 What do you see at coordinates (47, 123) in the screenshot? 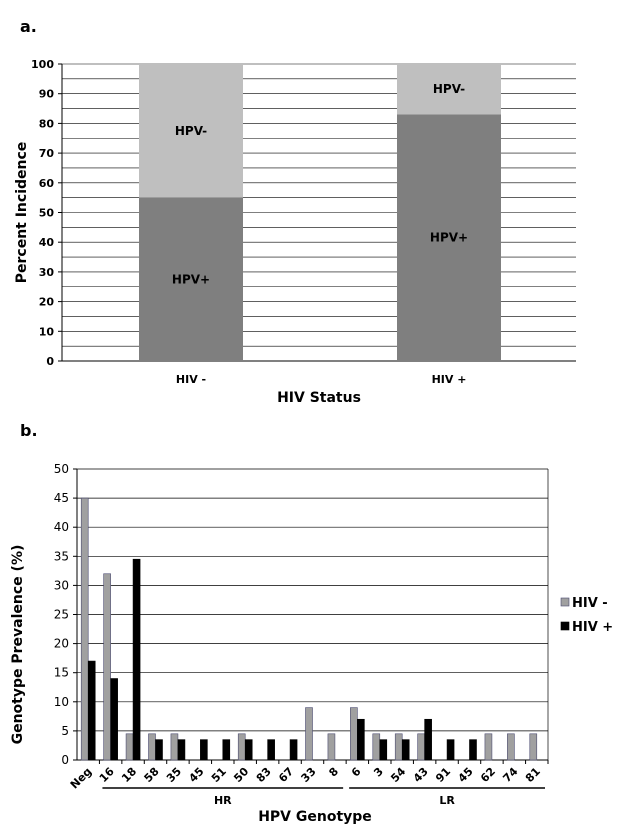
I see `y-tick-label: 80` at bounding box center [47, 123].